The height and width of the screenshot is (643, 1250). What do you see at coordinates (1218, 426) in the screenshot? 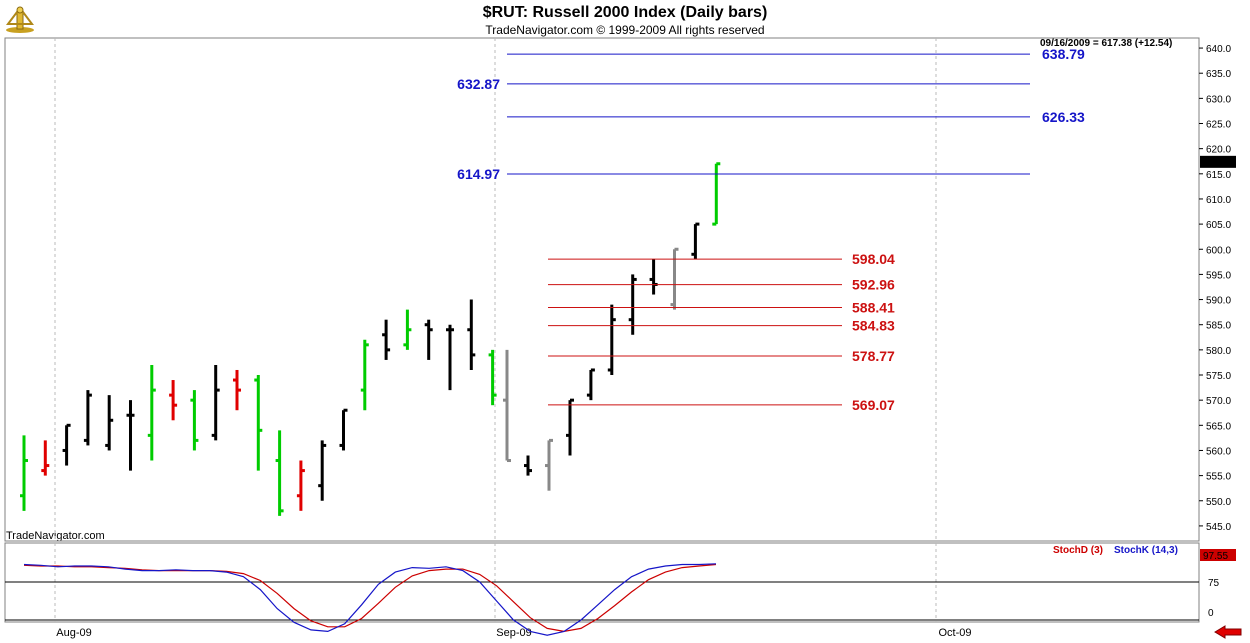
I see `y-tick-label: 565.0` at bounding box center [1218, 426].